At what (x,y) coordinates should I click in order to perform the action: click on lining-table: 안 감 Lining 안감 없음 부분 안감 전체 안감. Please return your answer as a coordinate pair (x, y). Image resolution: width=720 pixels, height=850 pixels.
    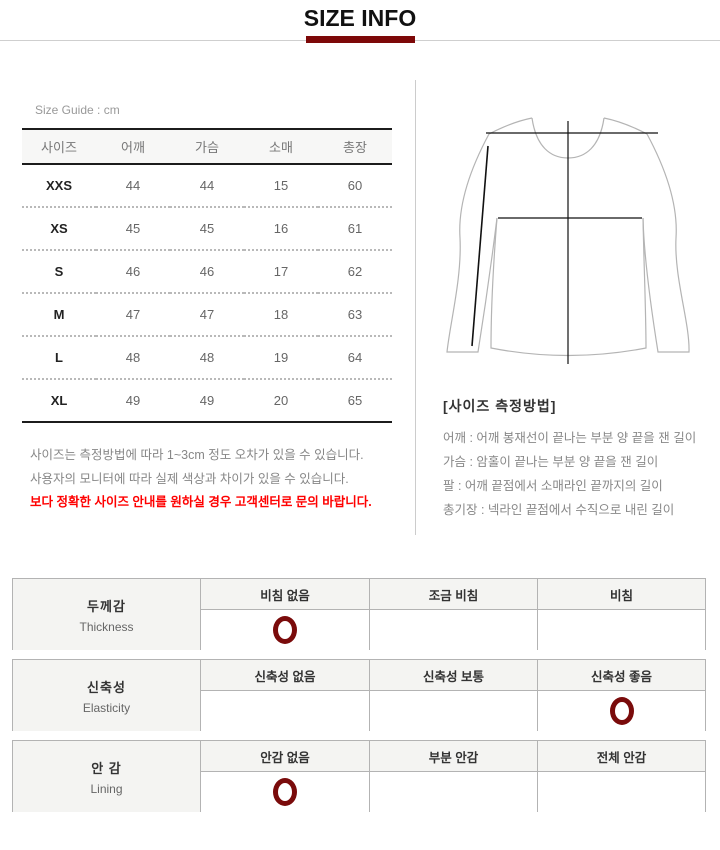
    Looking at the image, I should click on (359, 776).